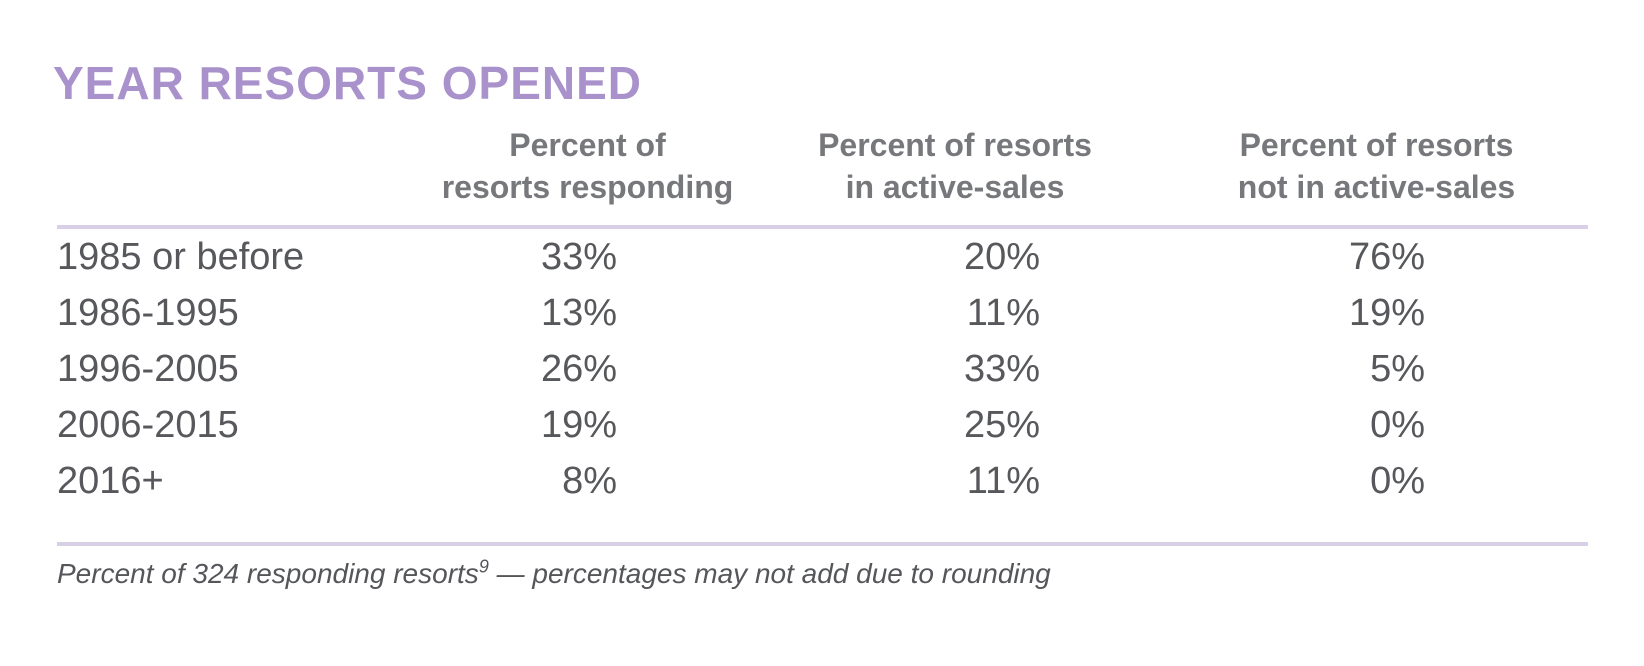  What do you see at coordinates (822, 313) in the screenshot?
I see `table-row: 1986-1995 13% 11% 19%` at bounding box center [822, 313].